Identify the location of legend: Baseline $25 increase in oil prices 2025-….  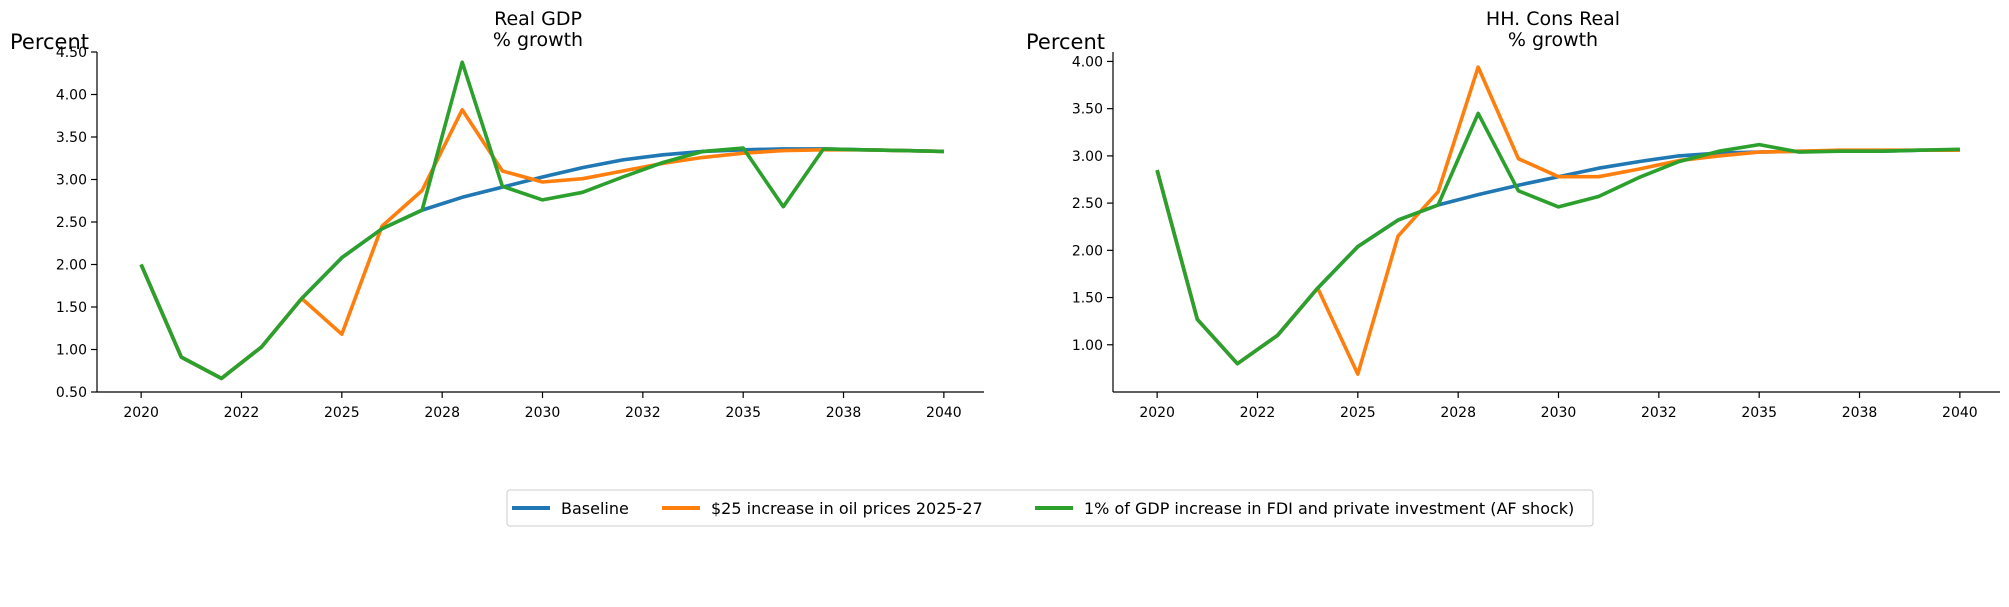
(1050, 508).